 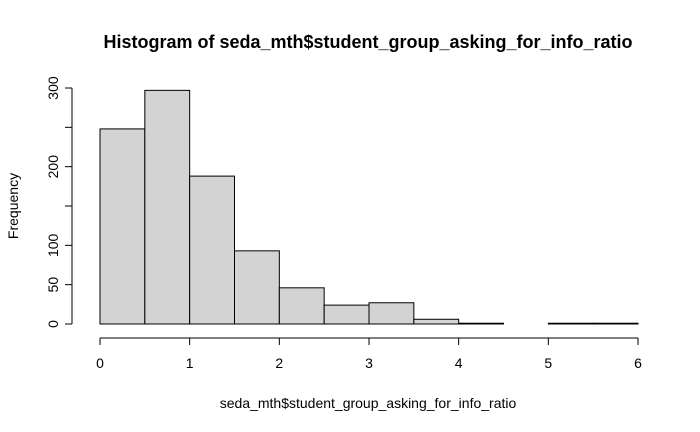 I want to click on y-tick-label: 300, so click(x=53, y=88).